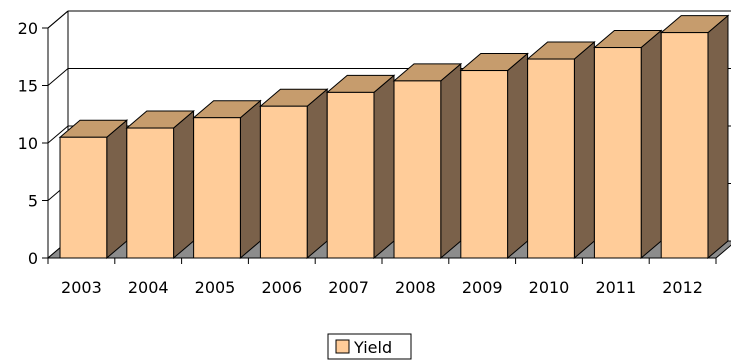  I want to click on y-axis-top-depth, so click(58, 19).